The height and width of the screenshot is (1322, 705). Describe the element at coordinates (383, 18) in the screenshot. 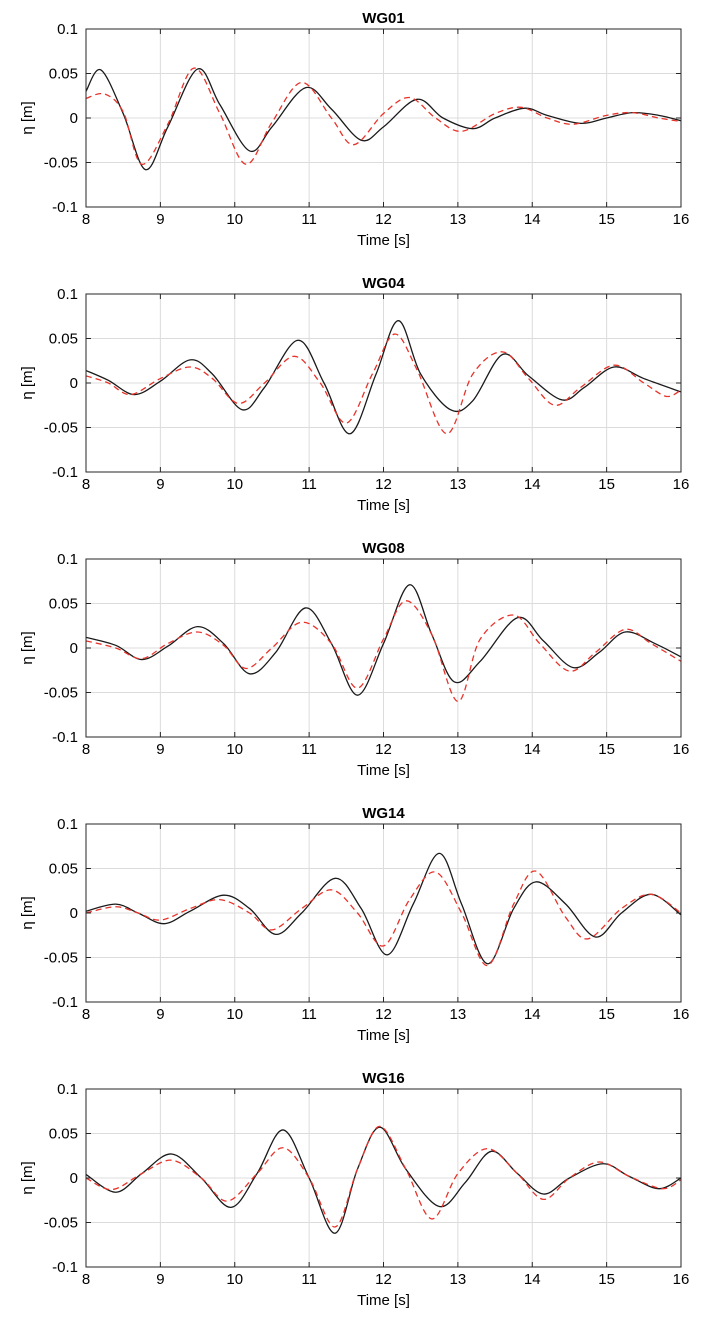

I see `chart-title: WG01` at that location.